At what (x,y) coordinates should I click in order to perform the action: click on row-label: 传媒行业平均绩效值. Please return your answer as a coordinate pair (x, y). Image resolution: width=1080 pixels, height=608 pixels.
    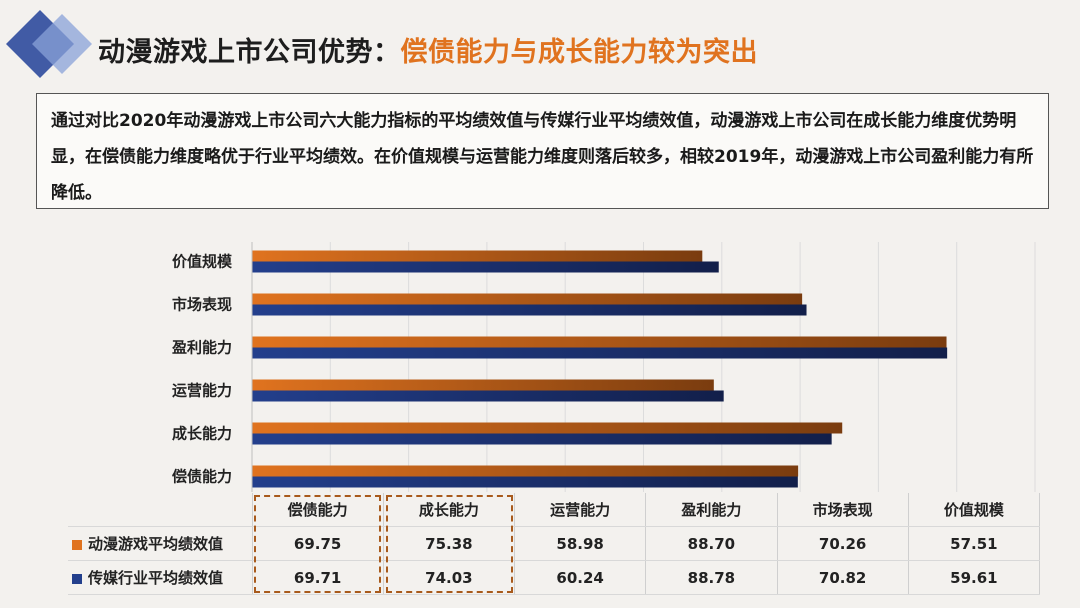
    Looking at the image, I should click on (160, 577).